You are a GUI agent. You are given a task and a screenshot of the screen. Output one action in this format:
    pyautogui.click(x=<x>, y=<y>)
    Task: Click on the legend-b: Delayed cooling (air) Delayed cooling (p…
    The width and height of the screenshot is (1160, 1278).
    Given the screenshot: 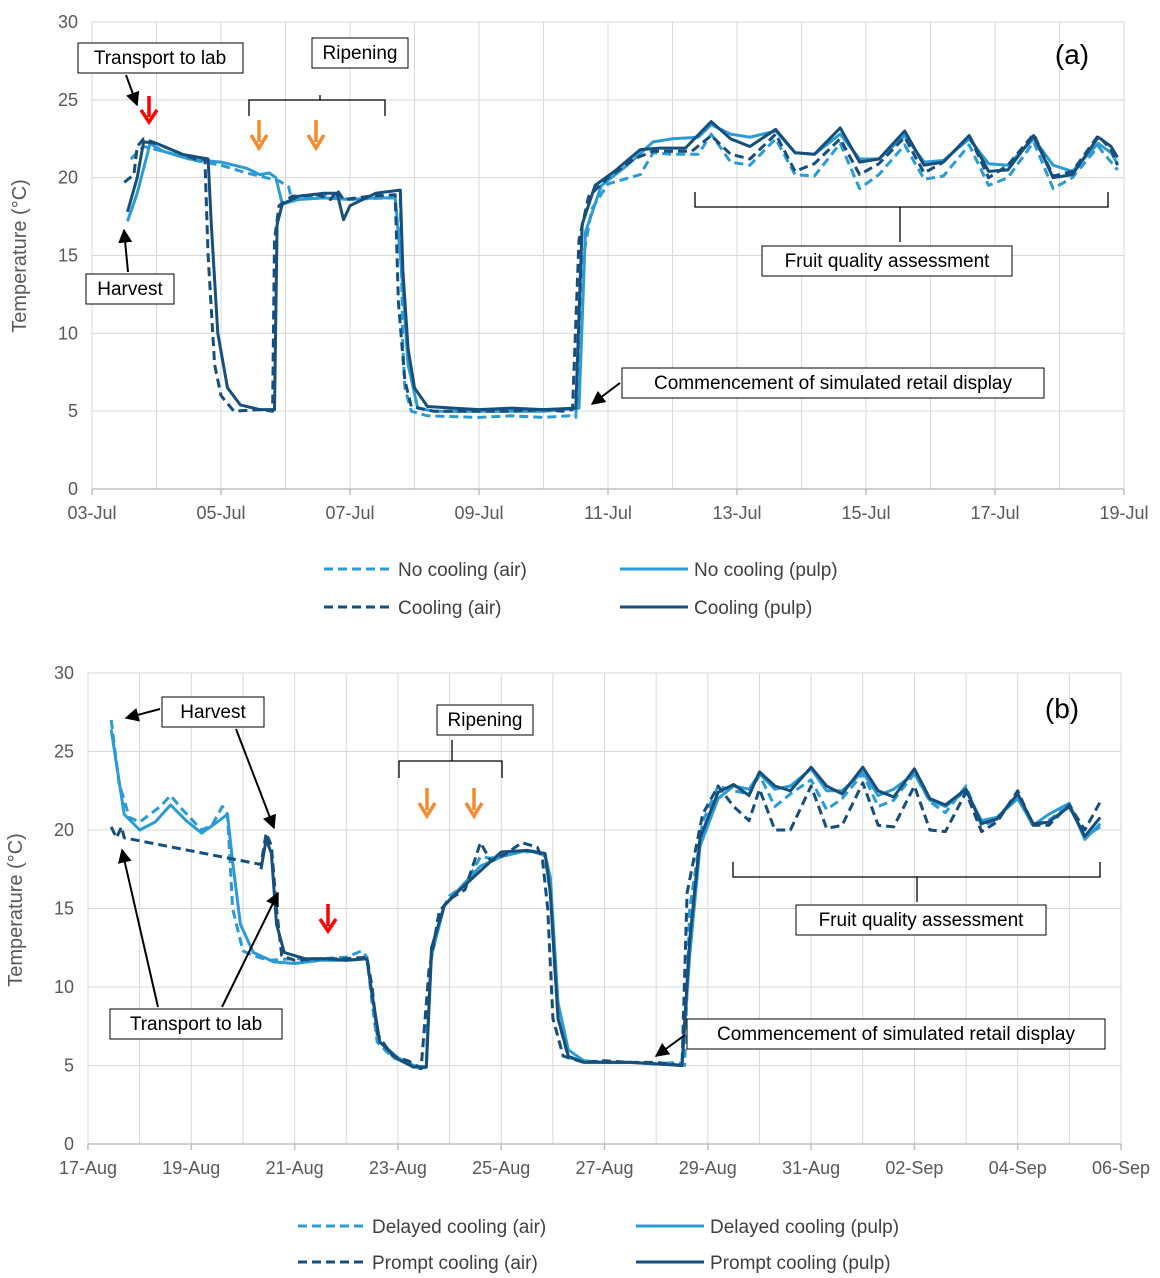 What is the action you would take?
    pyautogui.click(x=598, y=1245)
    